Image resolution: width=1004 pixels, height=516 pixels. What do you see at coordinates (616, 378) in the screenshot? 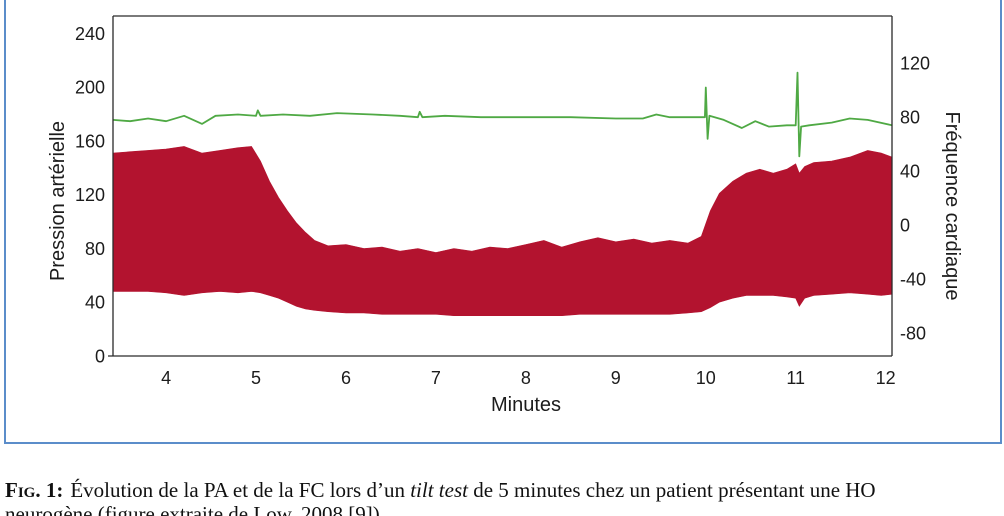
I see `x-tick-label: 9` at bounding box center [616, 378].